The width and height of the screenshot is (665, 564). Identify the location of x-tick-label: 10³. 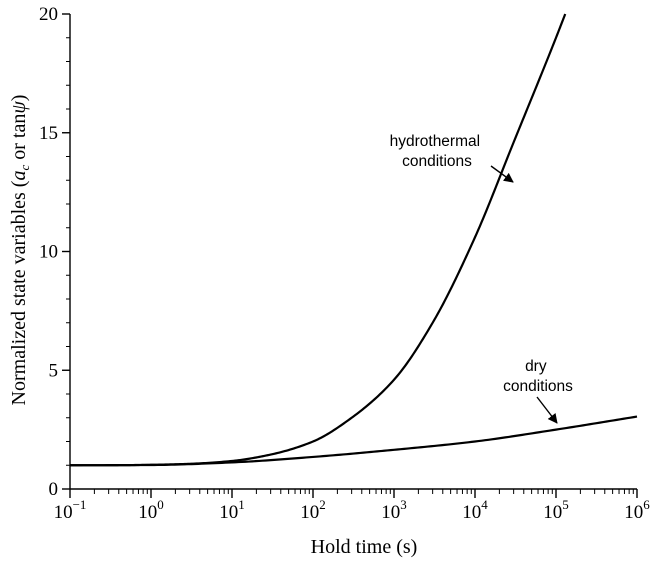
(394, 510).